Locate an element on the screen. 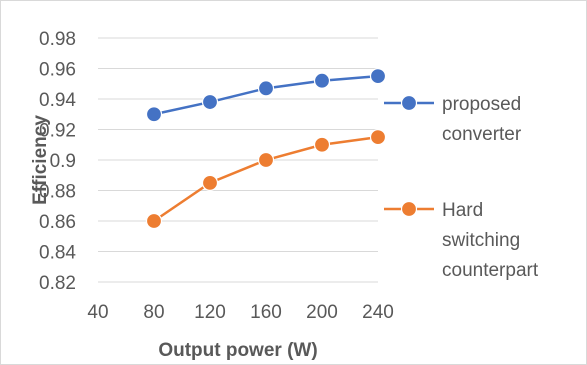 The height and width of the screenshot is (365, 587). x-tick-label: 240 is located at coordinates (378, 312).